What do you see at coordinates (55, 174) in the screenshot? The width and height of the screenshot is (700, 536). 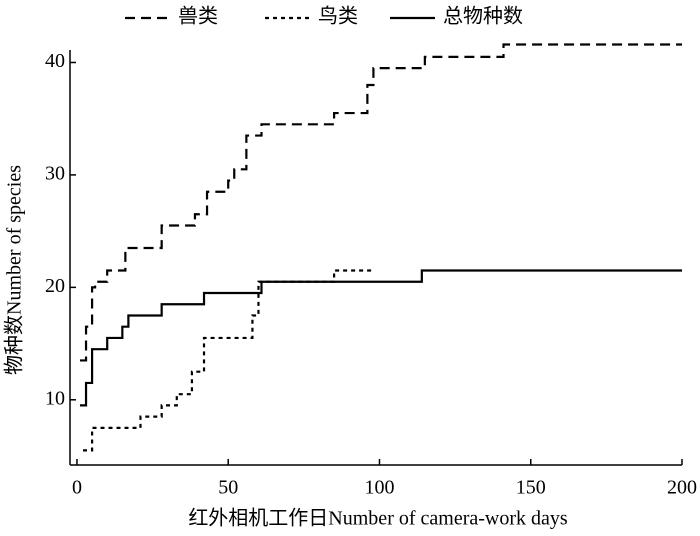 I see `y-tick-label: 30` at bounding box center [55, 174].